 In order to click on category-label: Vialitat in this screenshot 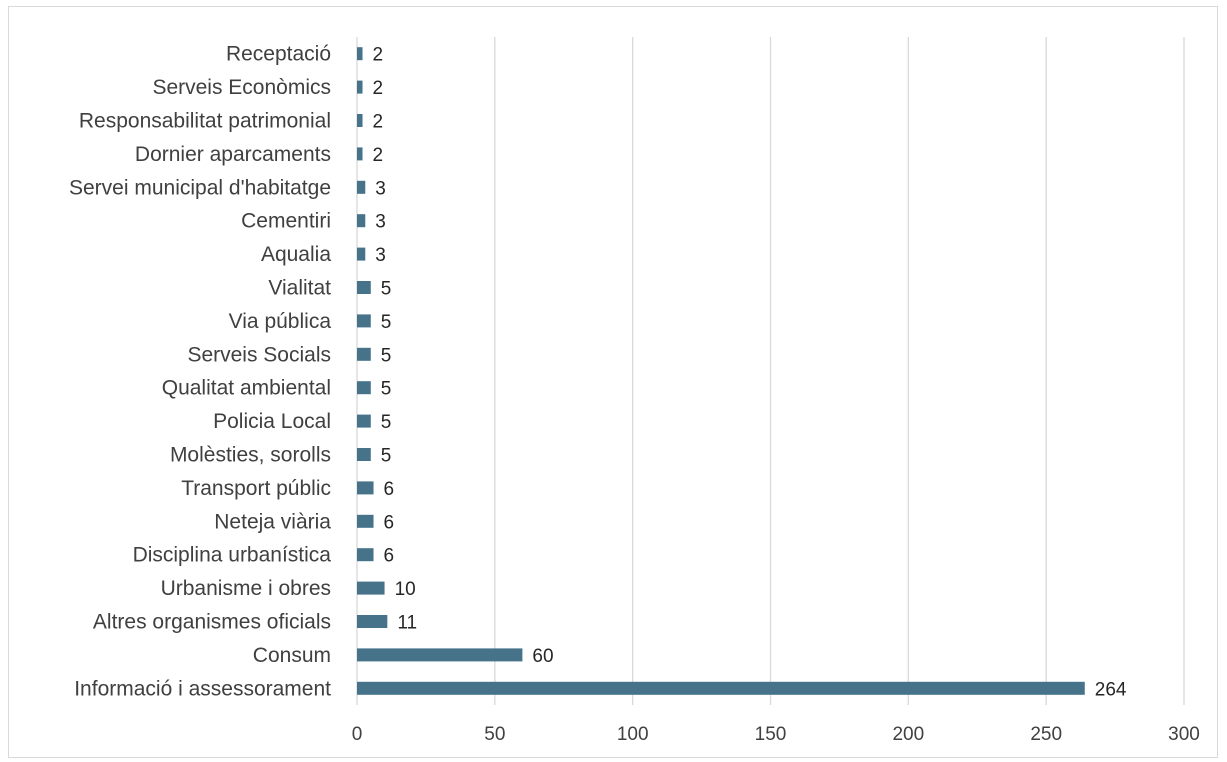, I will do `click(299, 288)`.